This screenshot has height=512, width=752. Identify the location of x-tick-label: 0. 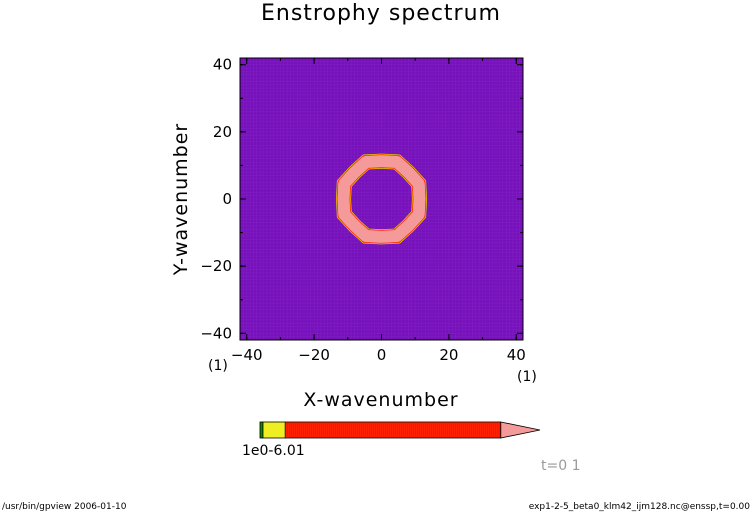
(382, 355).